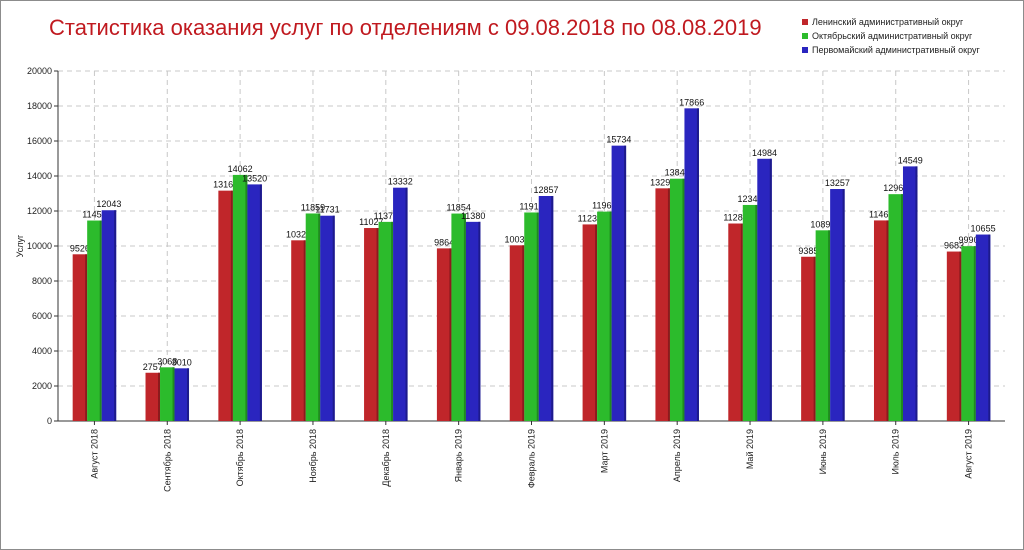 The height and width of the screenshot is (550, 1024). What do you see at coordinates (895, 188) in the screenshot?
I see `data-label: 12962` at bounding box center [895, 188].